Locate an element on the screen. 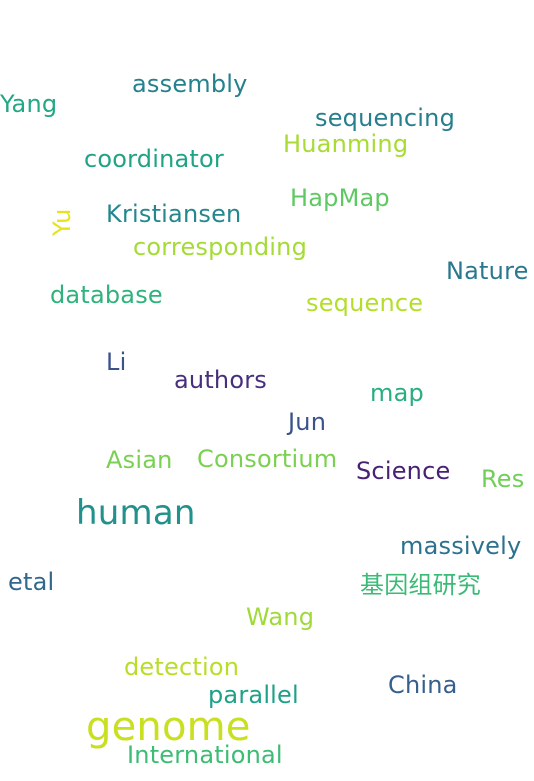 Image resolution: width=534 pixels, height=781 pixels. word-jun: Jun is located at coordinates (307, 422).